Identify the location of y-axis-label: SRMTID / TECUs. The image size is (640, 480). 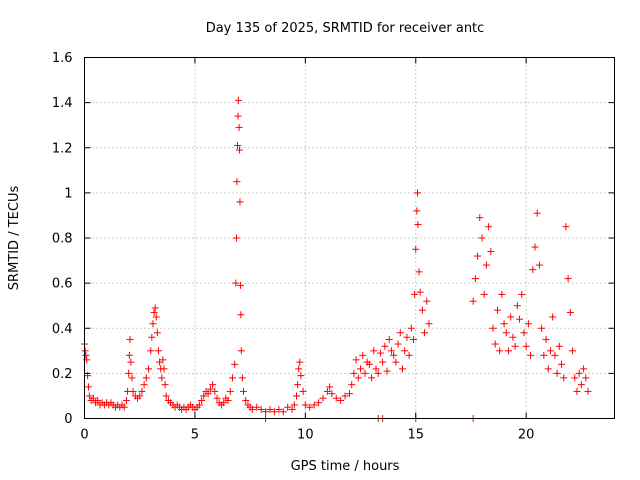
(14, 238).